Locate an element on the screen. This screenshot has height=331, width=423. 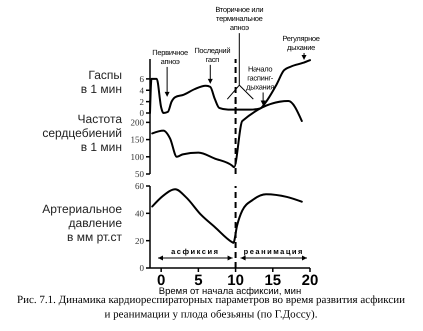
y-tick-label: 4 is located at coordinates (142, 90).